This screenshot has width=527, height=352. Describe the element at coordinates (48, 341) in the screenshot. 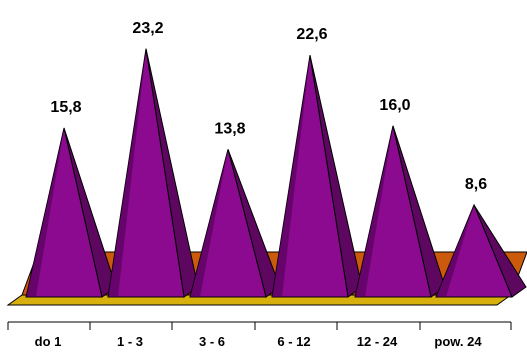

I see `tick-label-do-1: do 1` at that location.